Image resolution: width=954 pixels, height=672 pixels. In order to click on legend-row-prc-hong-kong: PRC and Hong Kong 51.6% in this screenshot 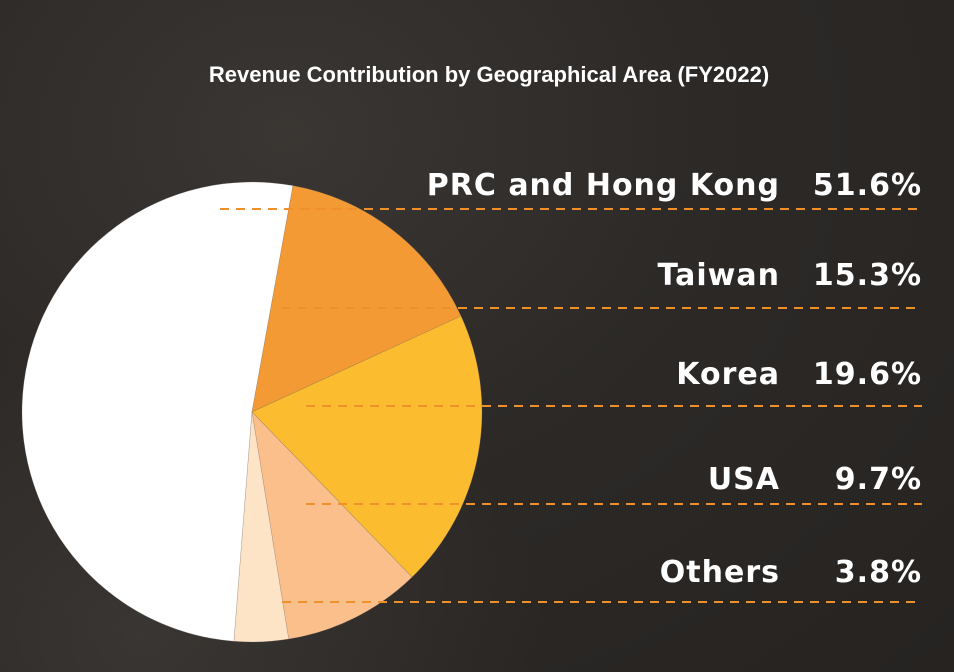, I will do `click(674, 188)`.